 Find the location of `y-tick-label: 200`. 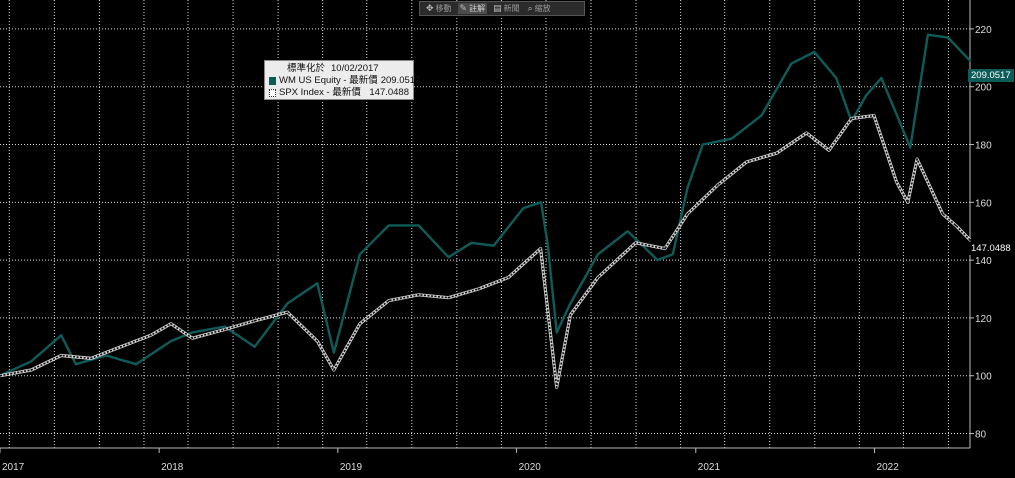

y-tick-label: 200 is located at coordinates (983, 88).